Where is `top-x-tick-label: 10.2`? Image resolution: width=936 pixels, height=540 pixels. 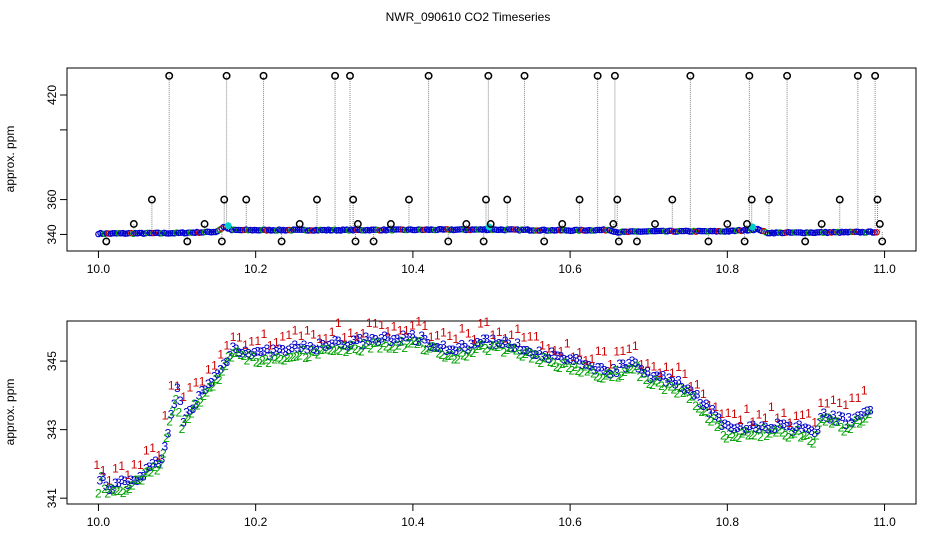
top-x-tick-label: 10.2 is located at coordinates (256, 269).